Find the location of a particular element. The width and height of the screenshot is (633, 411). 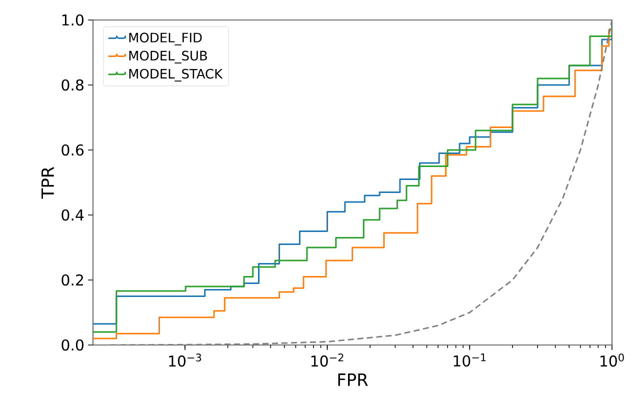

x-axis-title: FPR is located at coordinates (353, 380).